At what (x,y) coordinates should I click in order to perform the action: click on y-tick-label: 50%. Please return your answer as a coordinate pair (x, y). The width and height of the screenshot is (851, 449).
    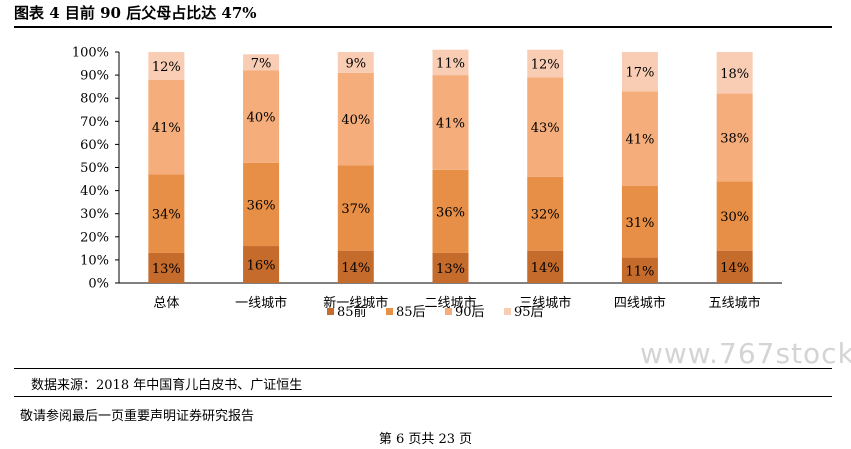
    Looking at the image, I should click on (94, 168).